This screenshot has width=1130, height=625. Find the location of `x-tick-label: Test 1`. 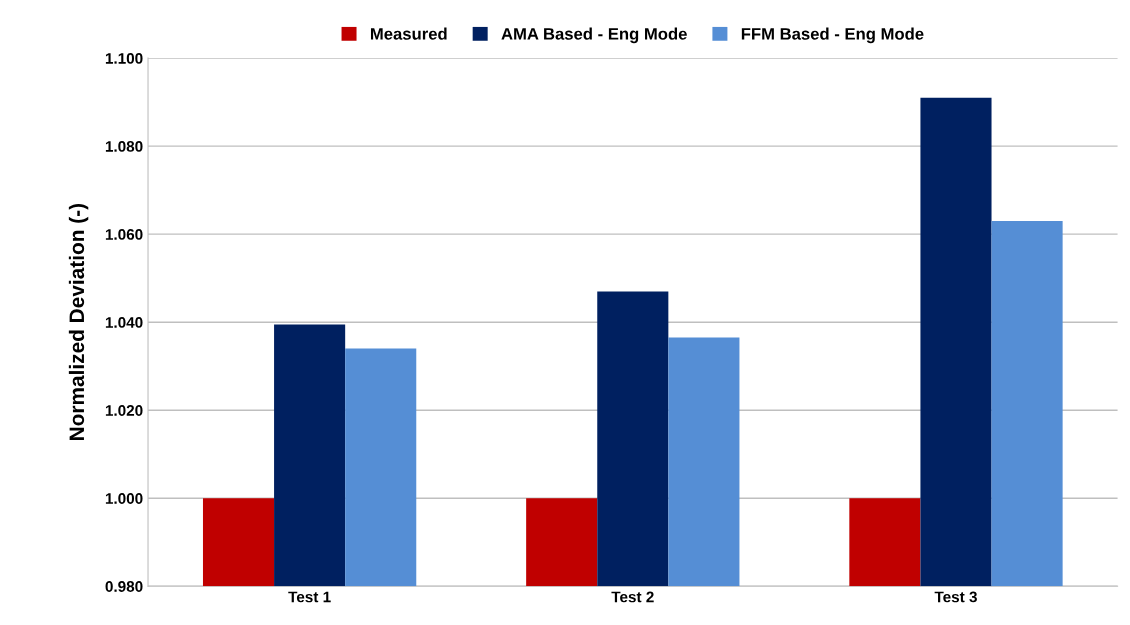

x-tick-label: Test 1 is located at coordinates (309, 597).